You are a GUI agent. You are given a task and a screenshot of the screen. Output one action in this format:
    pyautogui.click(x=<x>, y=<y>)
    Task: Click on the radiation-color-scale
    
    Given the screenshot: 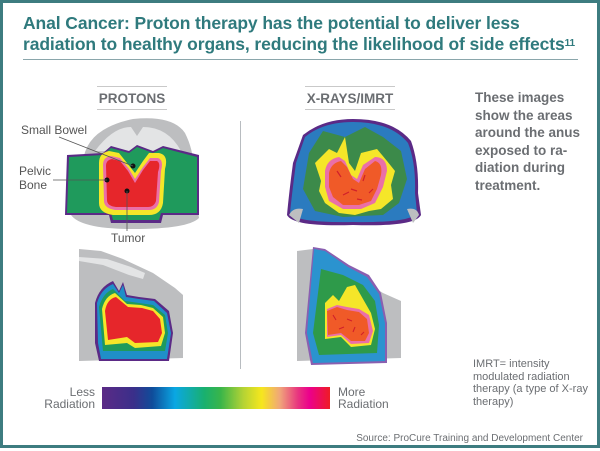 What is the action you would take?
    pyautogui.click(x=216, y=398)
    